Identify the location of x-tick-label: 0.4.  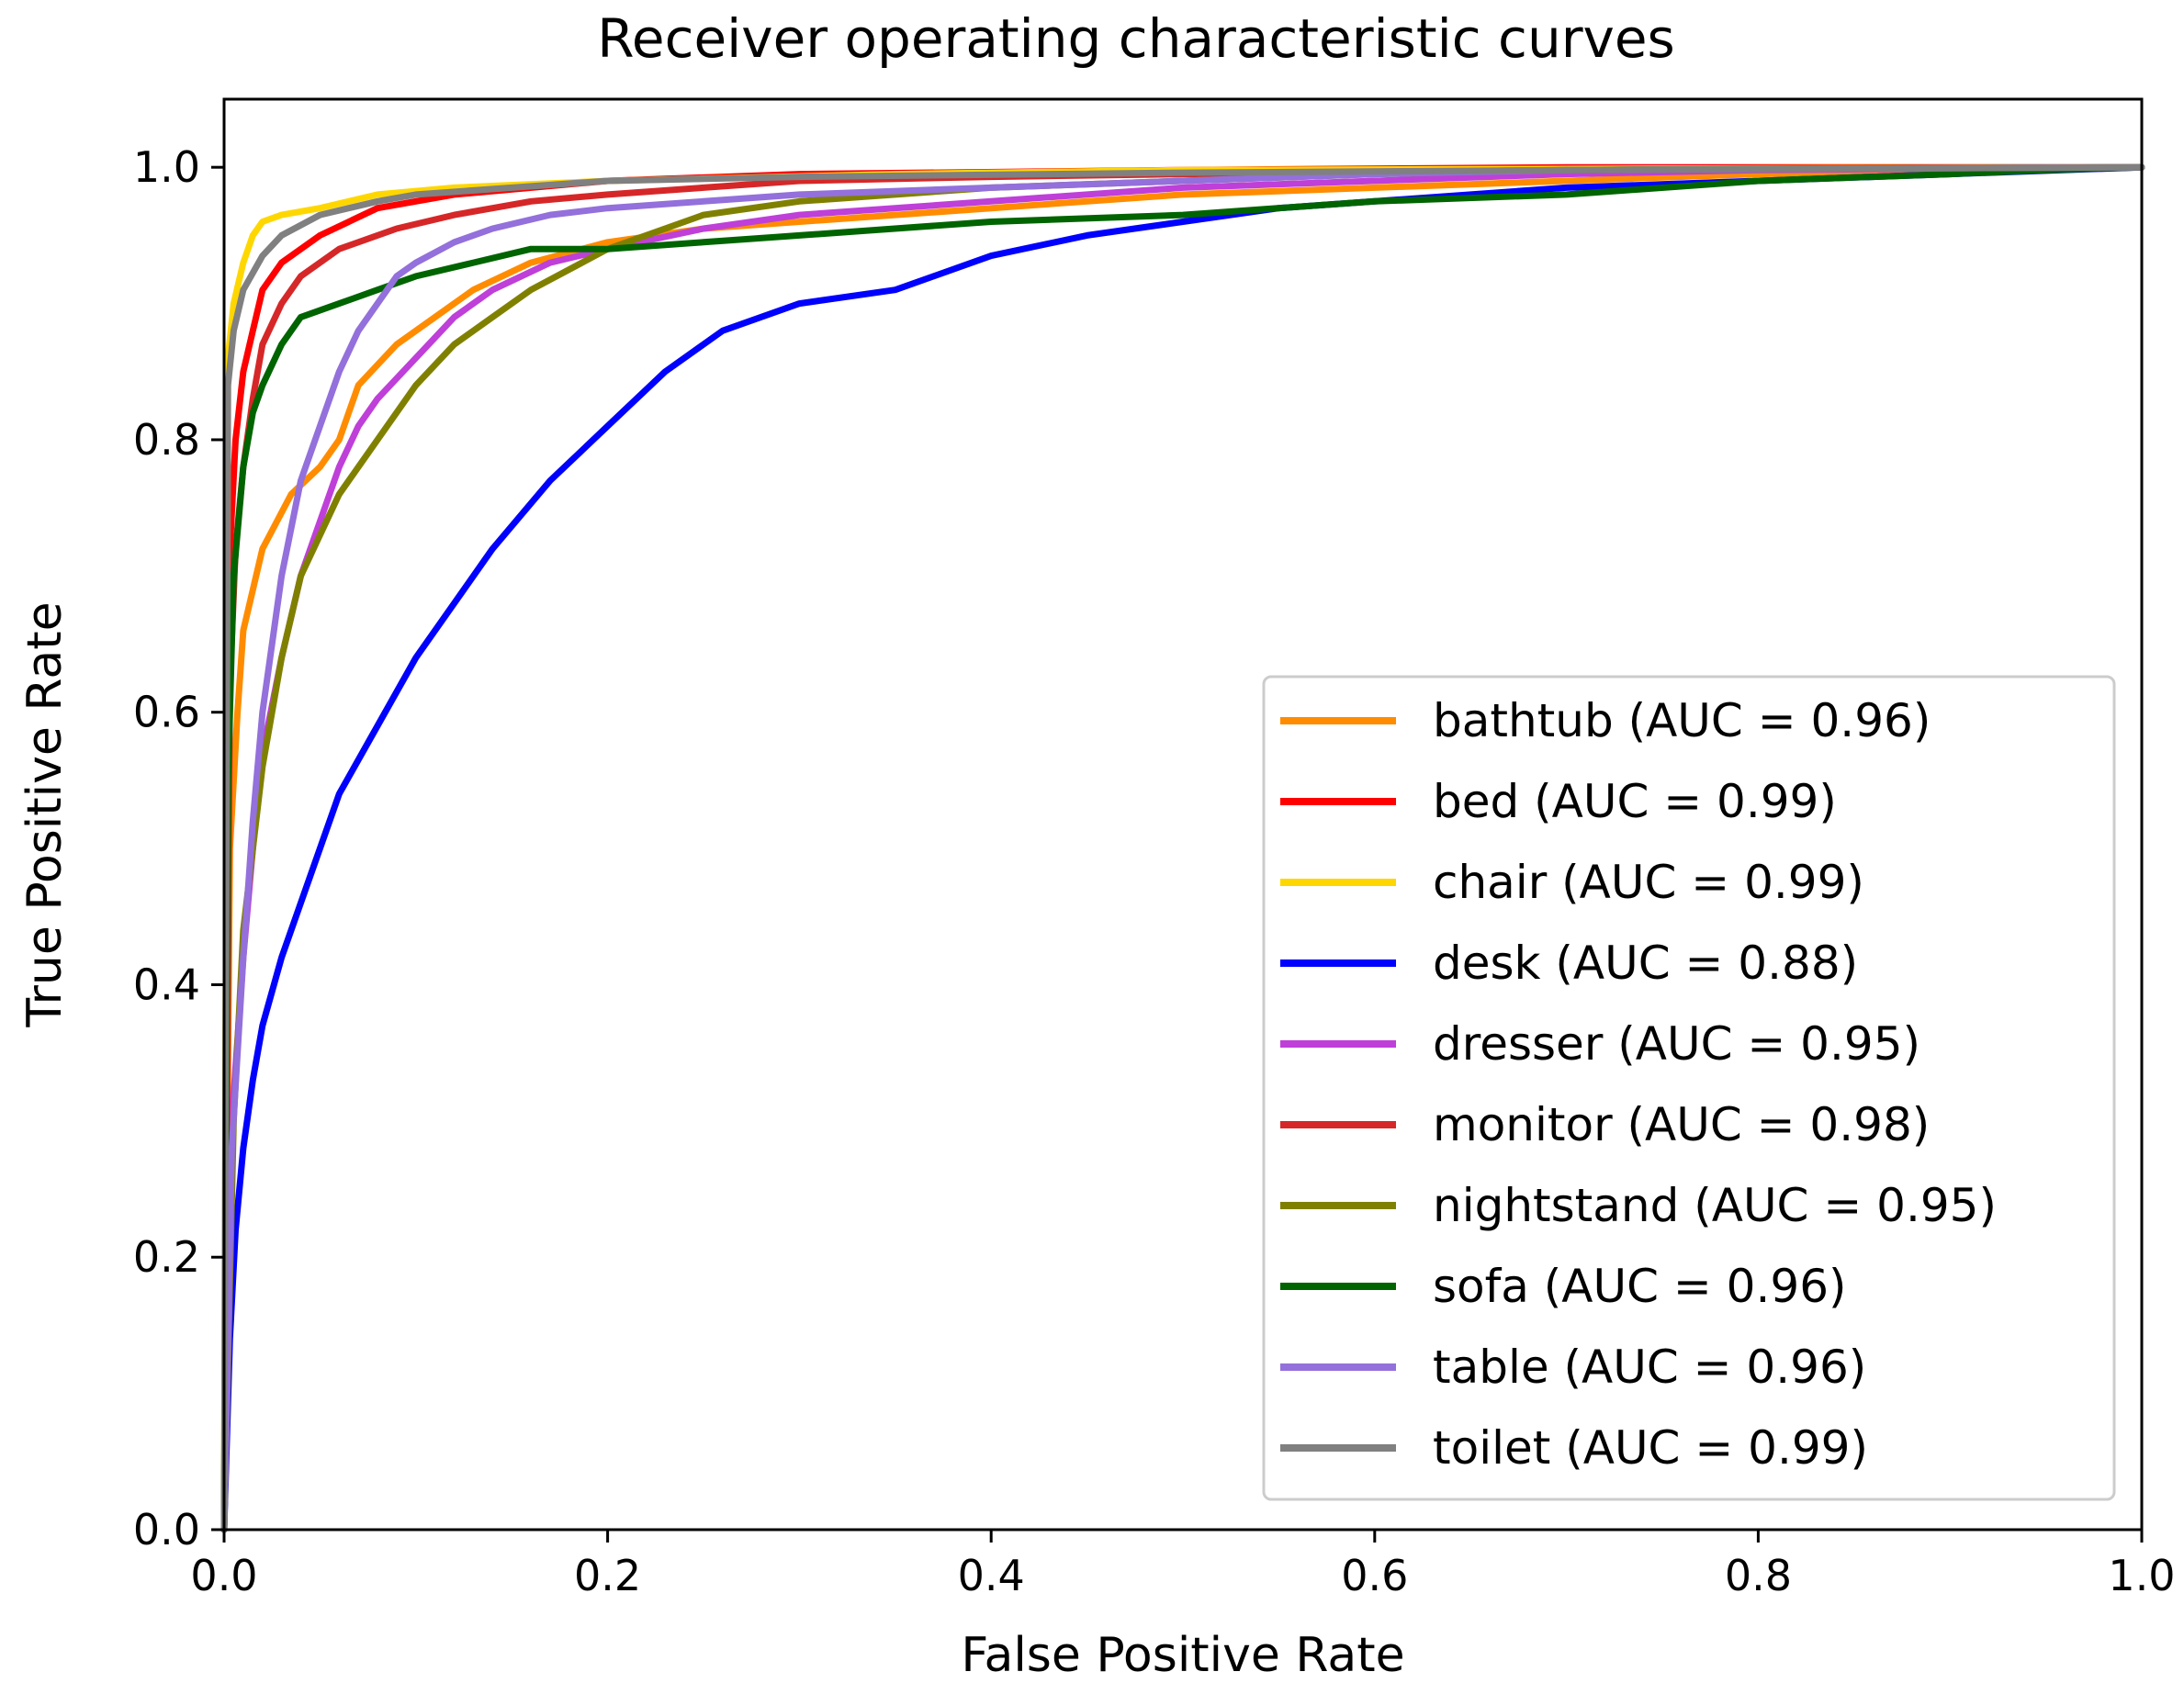
(991, 1576).